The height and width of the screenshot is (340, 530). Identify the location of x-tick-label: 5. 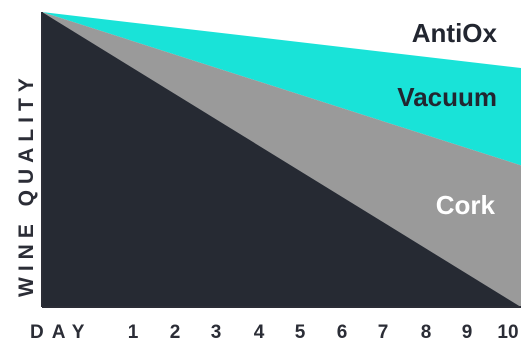
(300, 331).